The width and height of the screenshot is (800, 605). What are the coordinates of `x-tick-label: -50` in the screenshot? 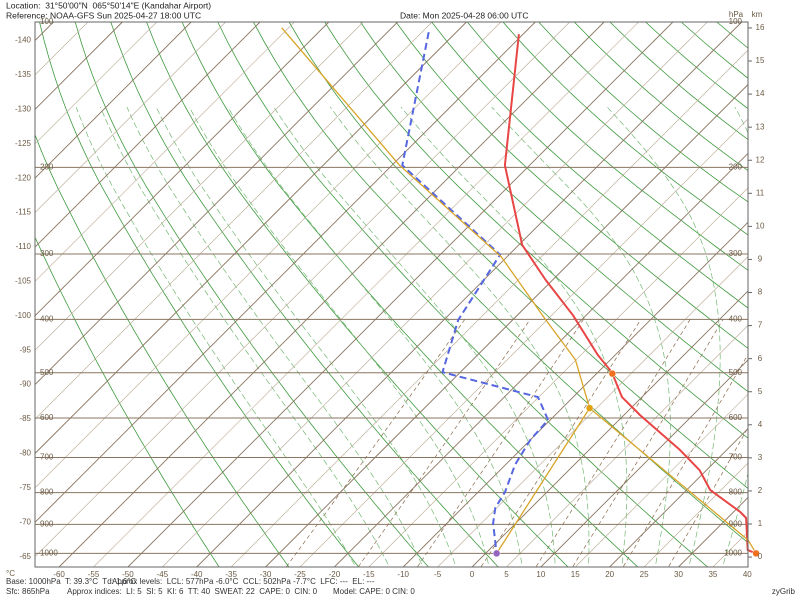 It's located at (128, 574).